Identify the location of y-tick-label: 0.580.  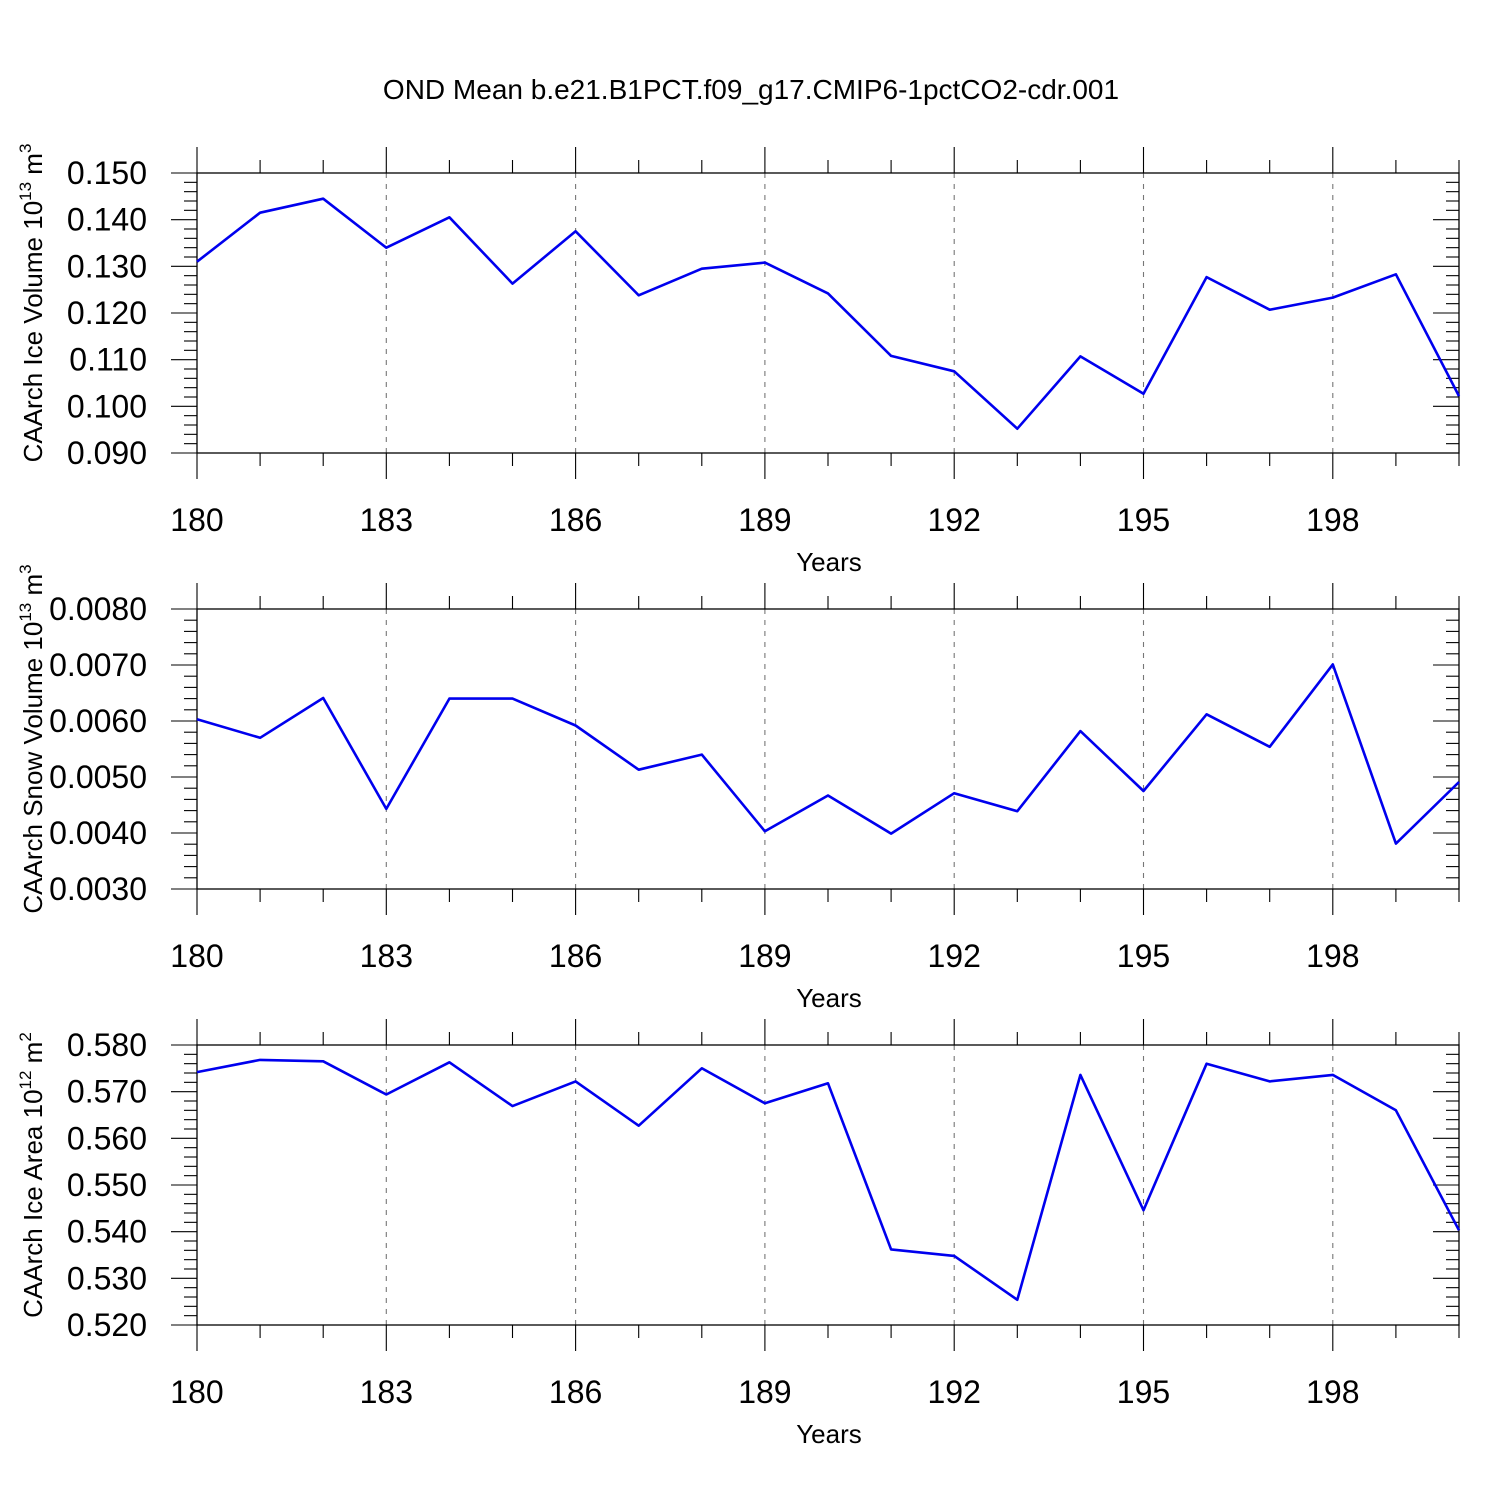
(107, 1045).